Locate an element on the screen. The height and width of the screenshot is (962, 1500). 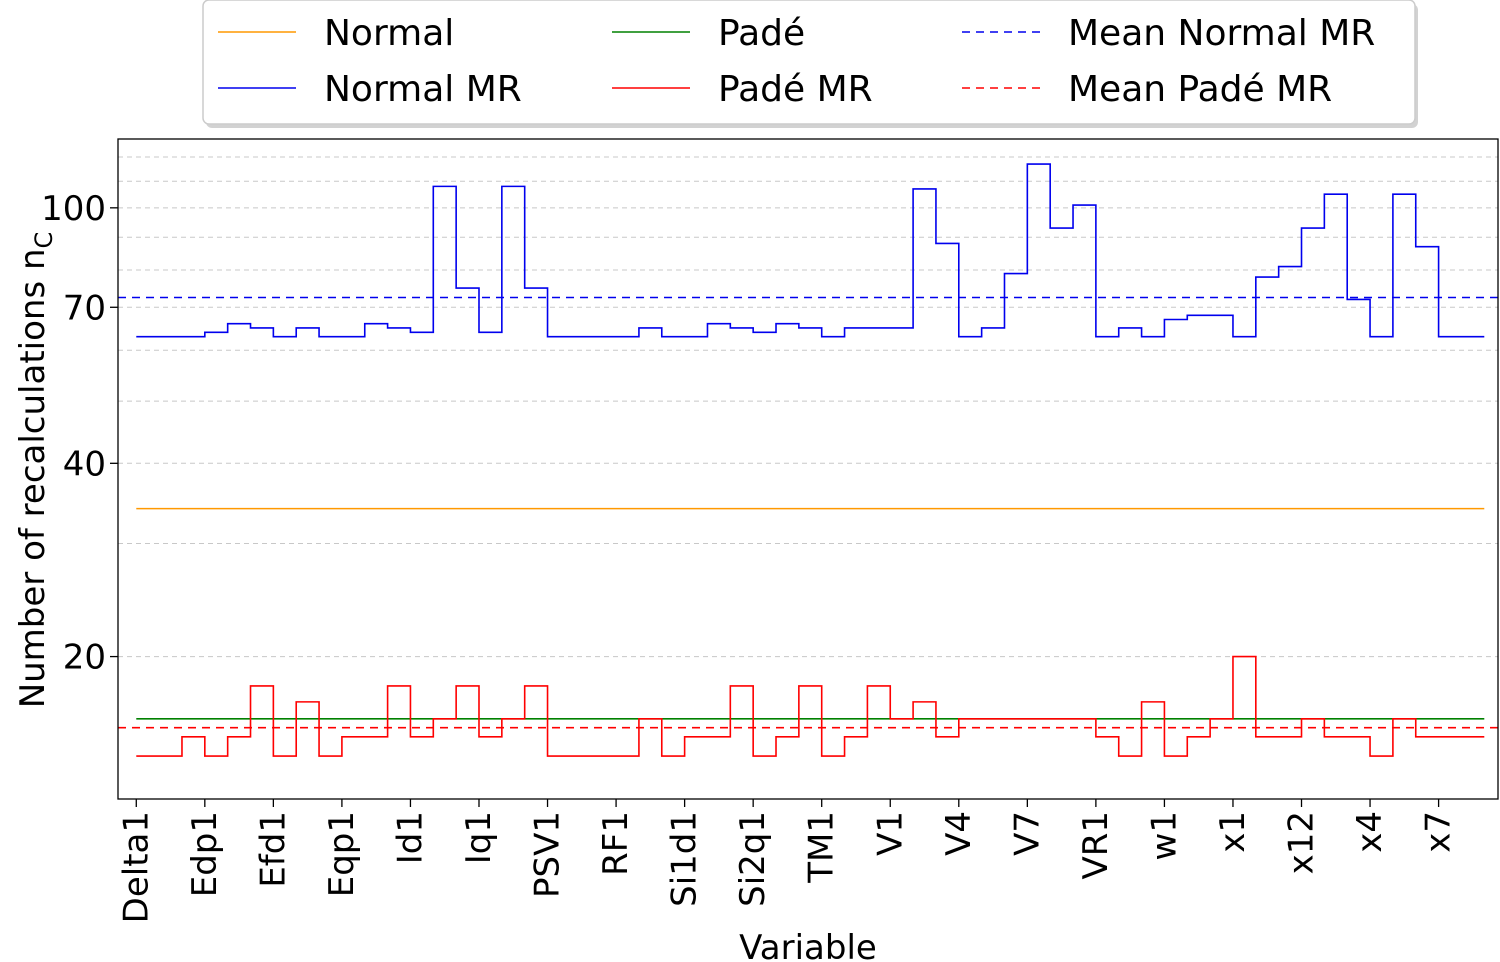
y-axis-label: Number of recalculations nC is located at coordinates (35, 470).